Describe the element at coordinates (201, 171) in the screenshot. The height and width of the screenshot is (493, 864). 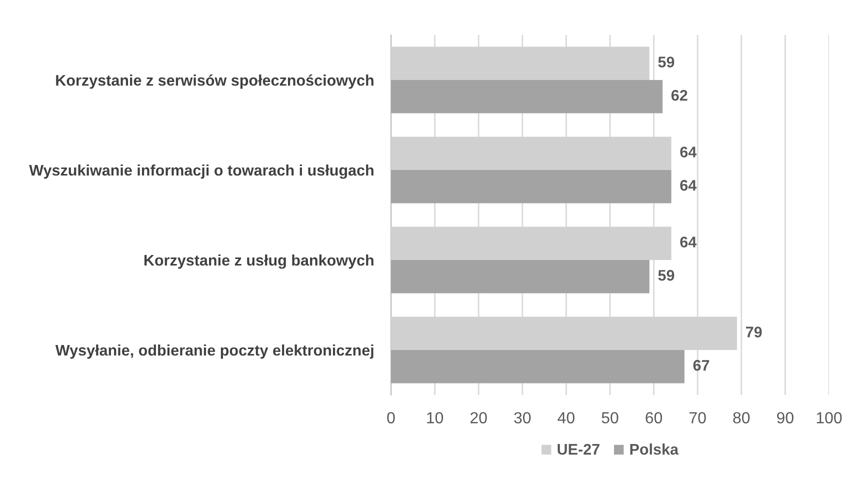
I see `y-tick-label: Wyszukiwanie informacji o towarach i usługach` at that location.